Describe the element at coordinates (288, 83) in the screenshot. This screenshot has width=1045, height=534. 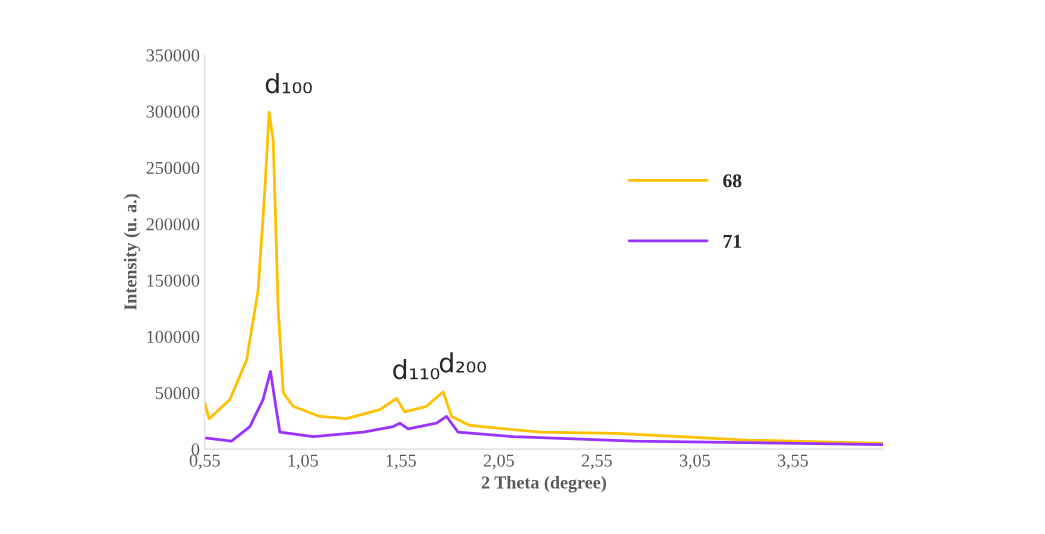
I see `annotation: d₁₀₀` at that location.